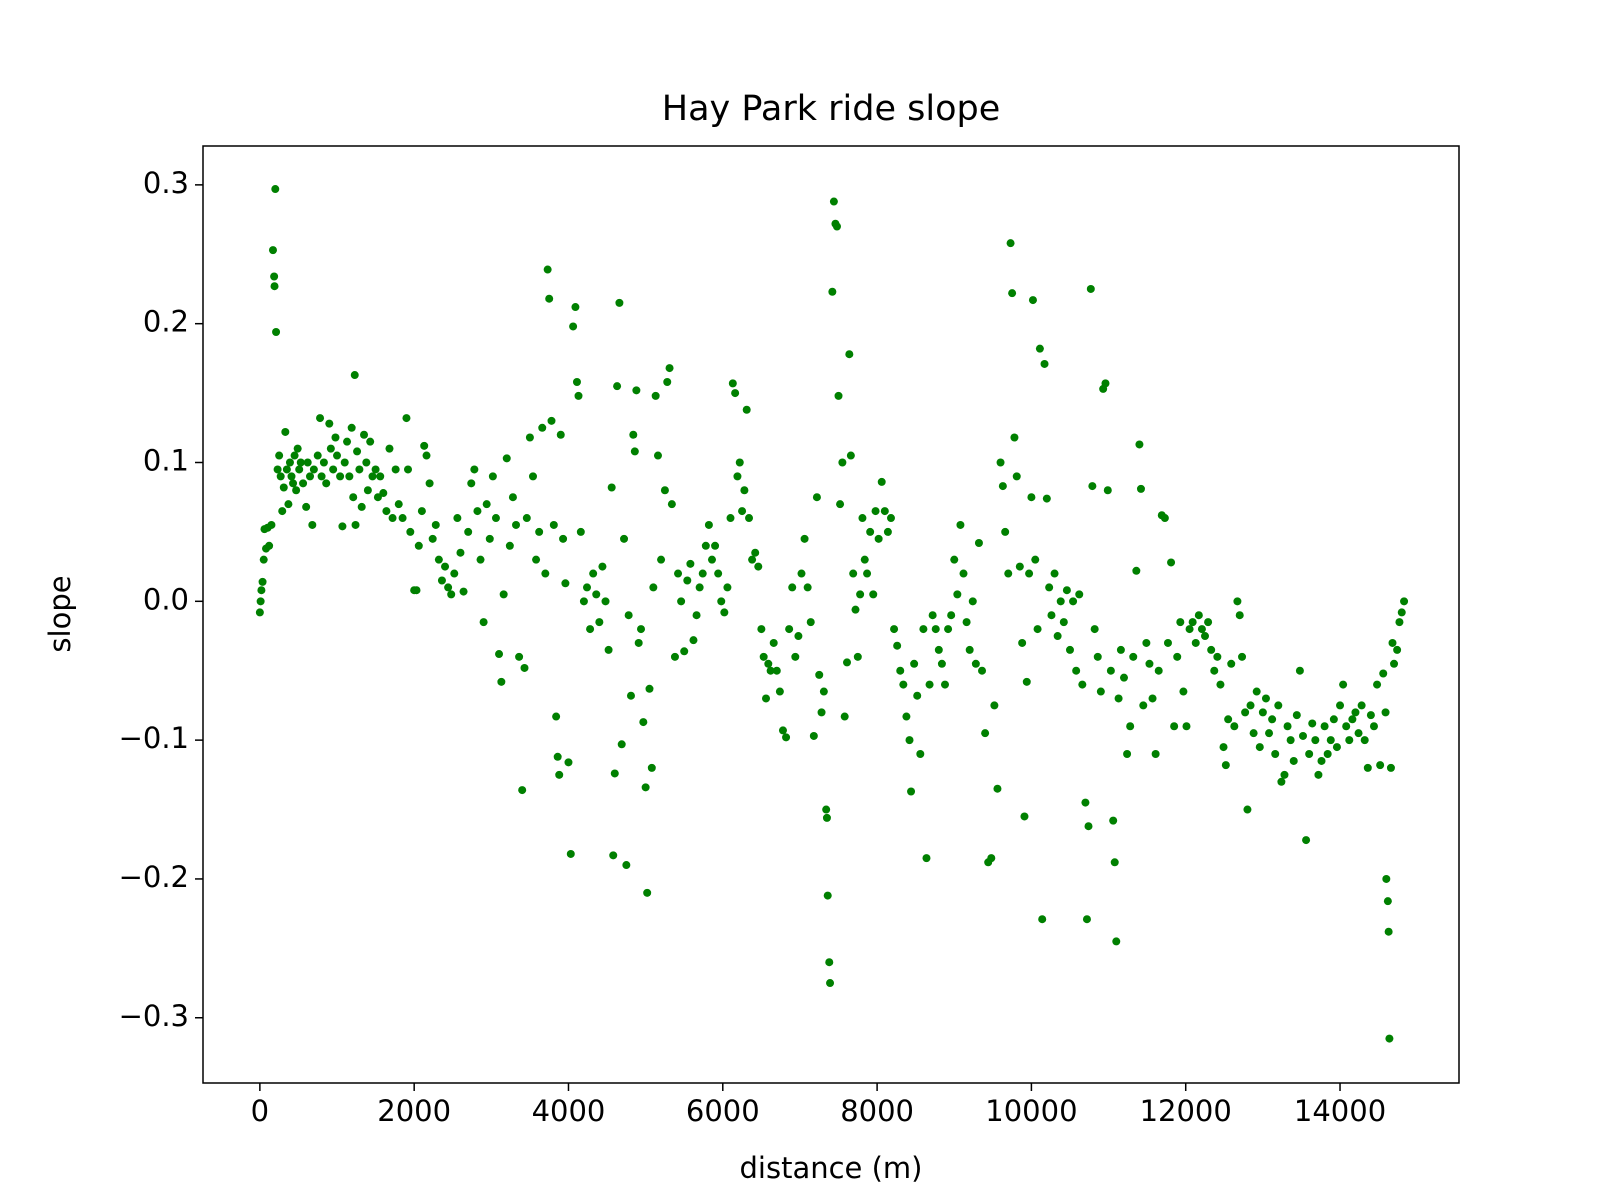  I want to click on chart-title: Hay Park ride slope, so click(831, 109).